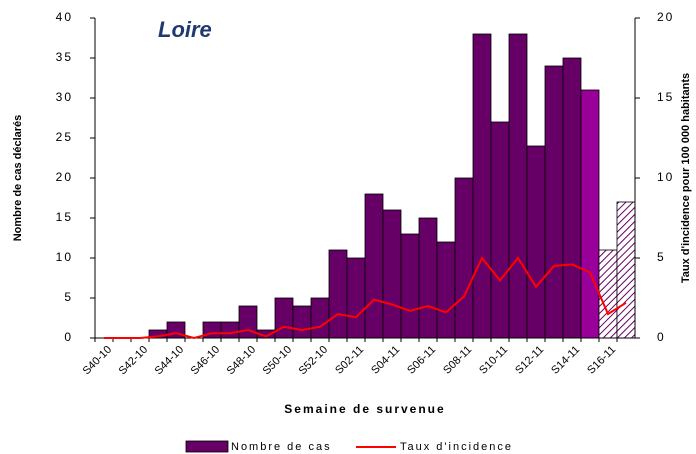 The width and height of the screenshot is (696, 454). What do you see at coordinates (134, 361) in the screenshot?
I see `x-tick-label: S42-10` at bounding box center [134, 361].